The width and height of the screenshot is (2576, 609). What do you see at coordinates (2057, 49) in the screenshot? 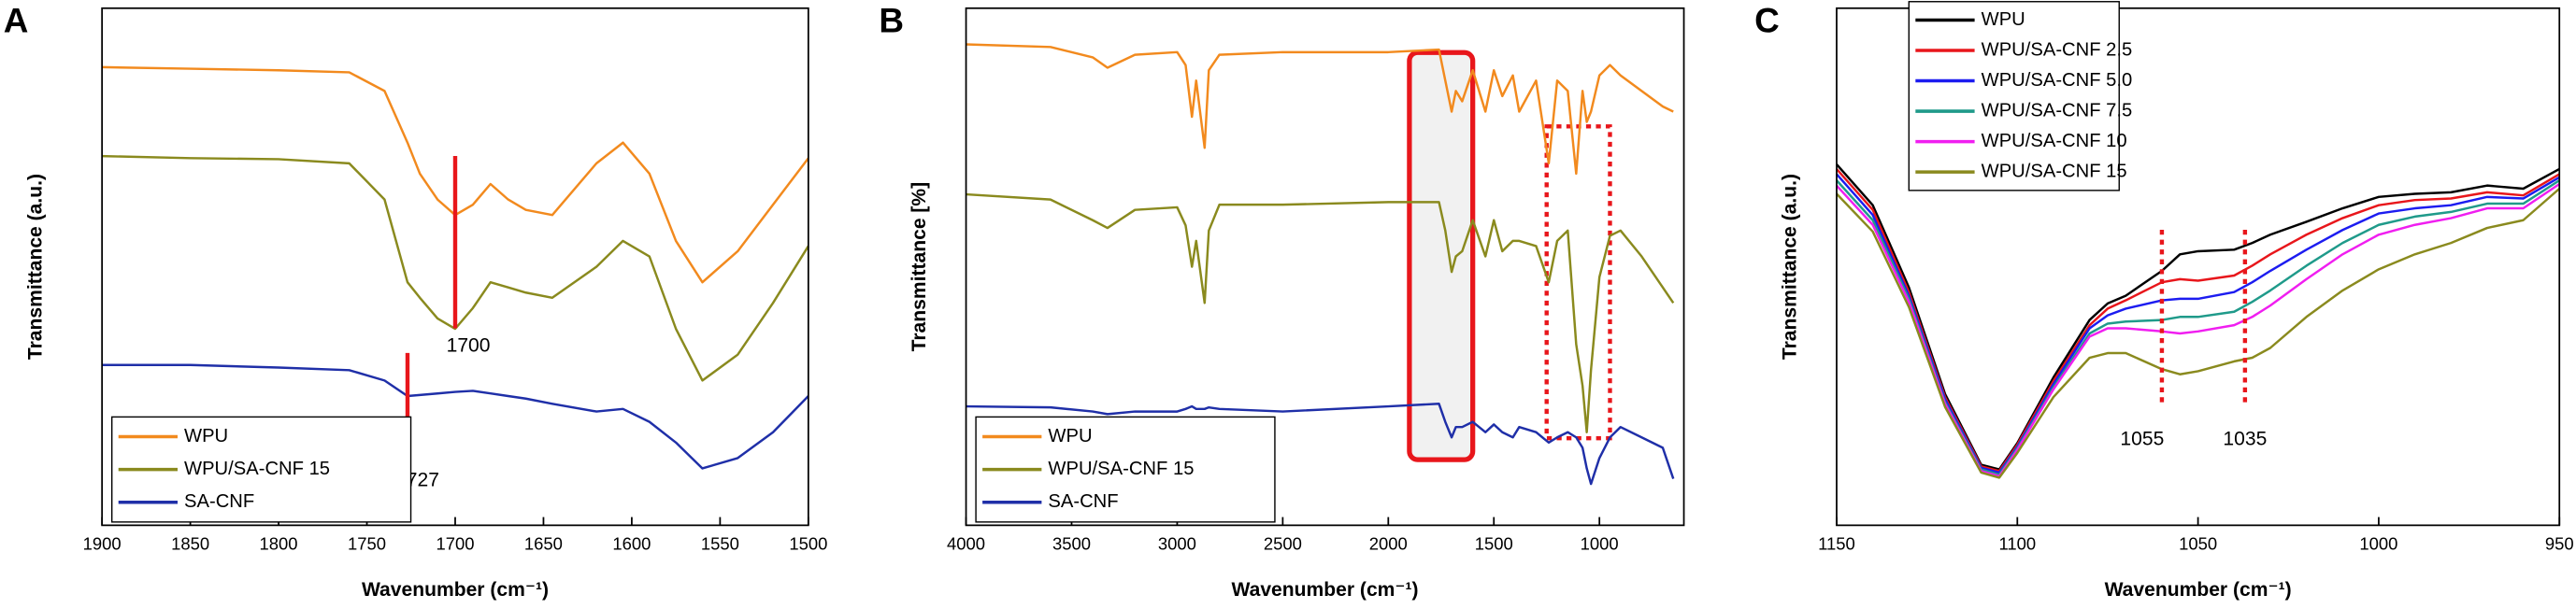
I see `legend-label: WPU/SA-CNF 2.5` at bounding box center [2057, 49].